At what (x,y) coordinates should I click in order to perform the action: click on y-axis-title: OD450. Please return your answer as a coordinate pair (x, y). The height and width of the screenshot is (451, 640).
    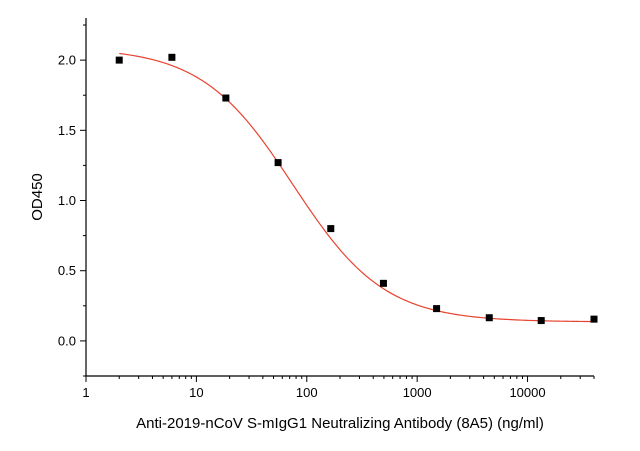
    Looking at the image, I should click on (37, 197).